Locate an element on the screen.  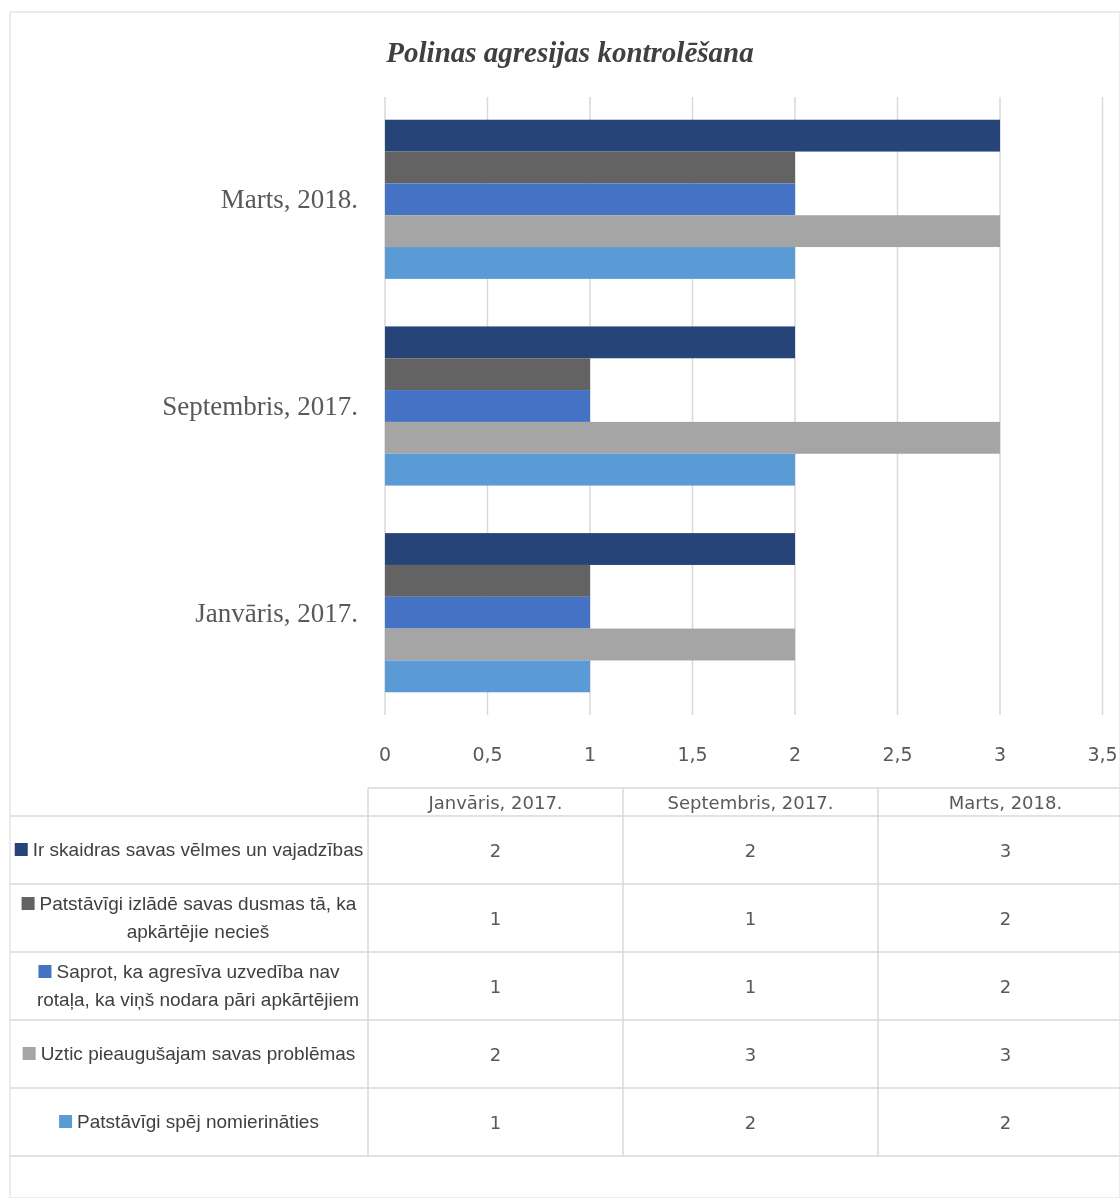
y-tick-label: Saprot, ka agresīva uzvedība nav rotaļa, ka viņš nodara pāri apkārtējiem is located at coordinates (198, 985).